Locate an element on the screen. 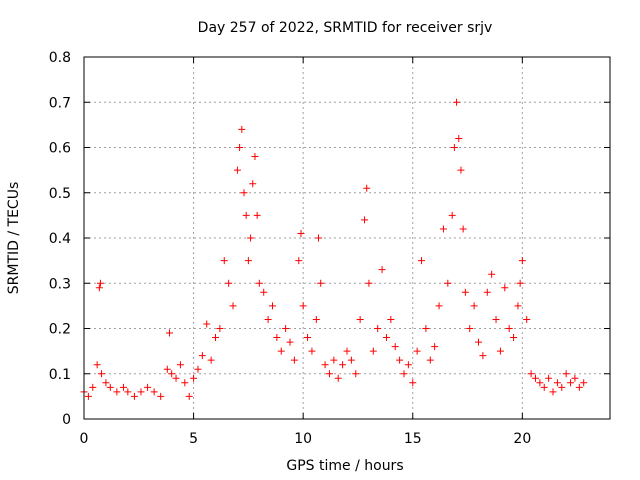 The width and height of the screenshot is (640, 480). y-tick-label: 0.8 is located at coordinates (60, 58).